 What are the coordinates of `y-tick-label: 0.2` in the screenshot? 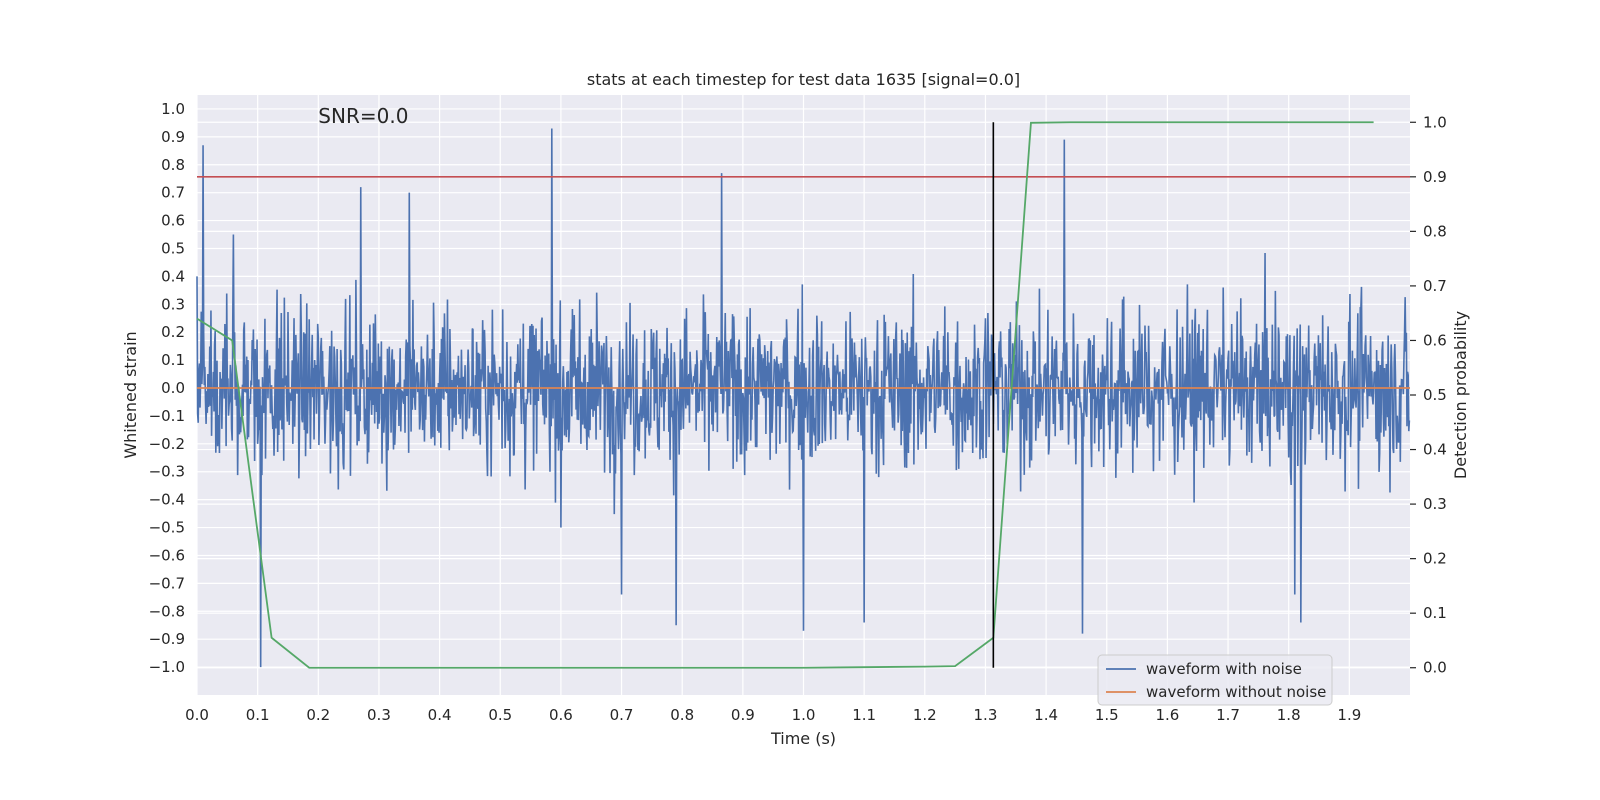 It's located at (173, 332).